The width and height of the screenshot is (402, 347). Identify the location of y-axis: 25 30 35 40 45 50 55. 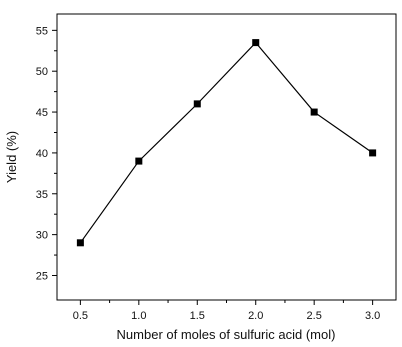
(46, 153).